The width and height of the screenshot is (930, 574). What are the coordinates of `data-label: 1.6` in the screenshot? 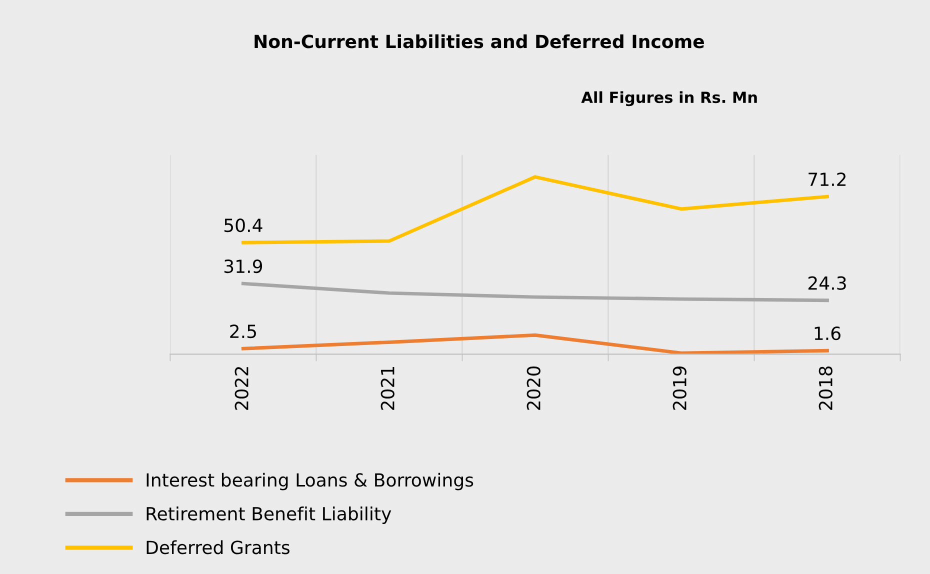 It's located at (827, 333).